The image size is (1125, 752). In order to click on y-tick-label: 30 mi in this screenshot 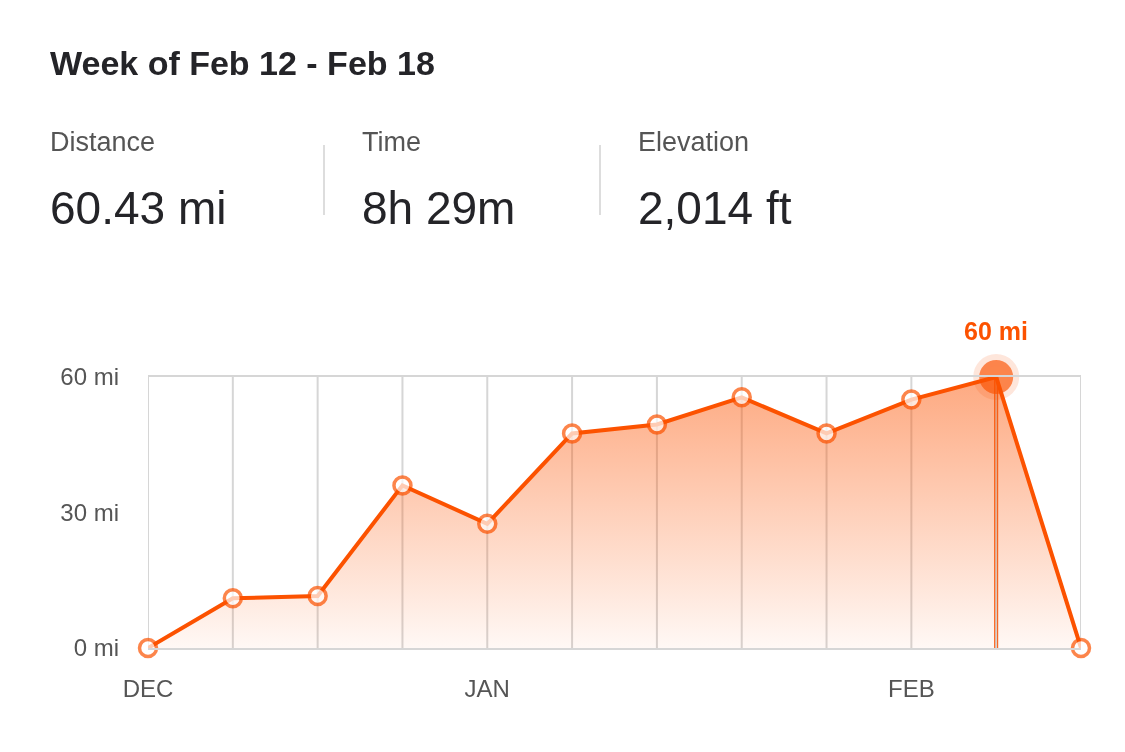, I will do `click(89, 512)`.